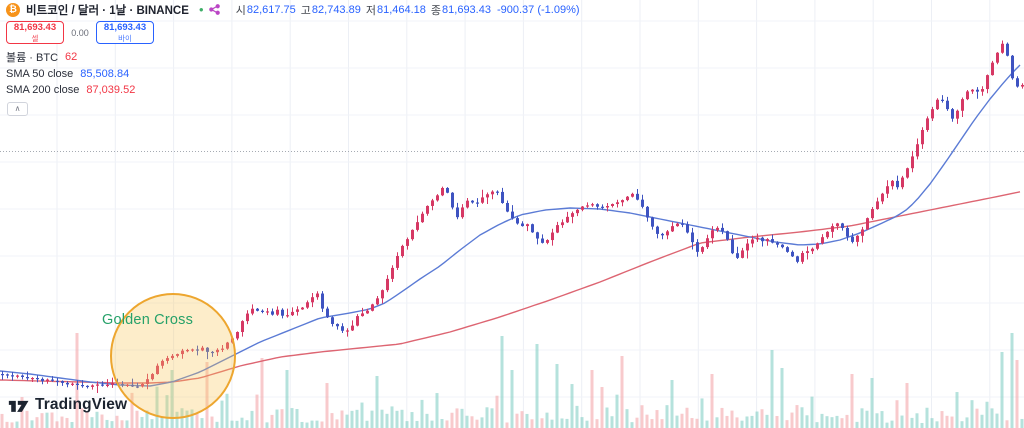  Describe the element at coordinates (40, 73) in the screenshot. I see `sma50-label: SMA 50 close` at that location.